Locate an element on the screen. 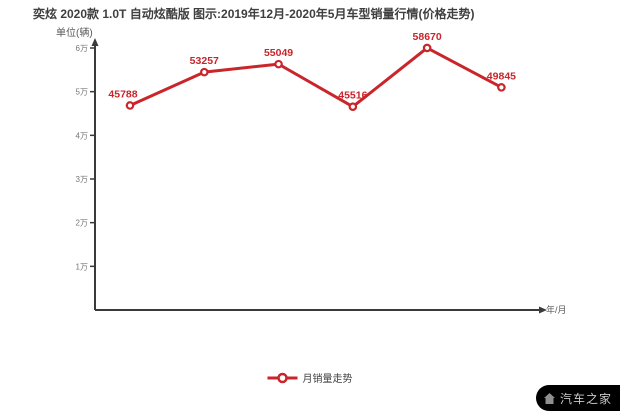 This screenshot has width=620, height=413. legend: 月销量走势 is located at coordinates (310, 377).